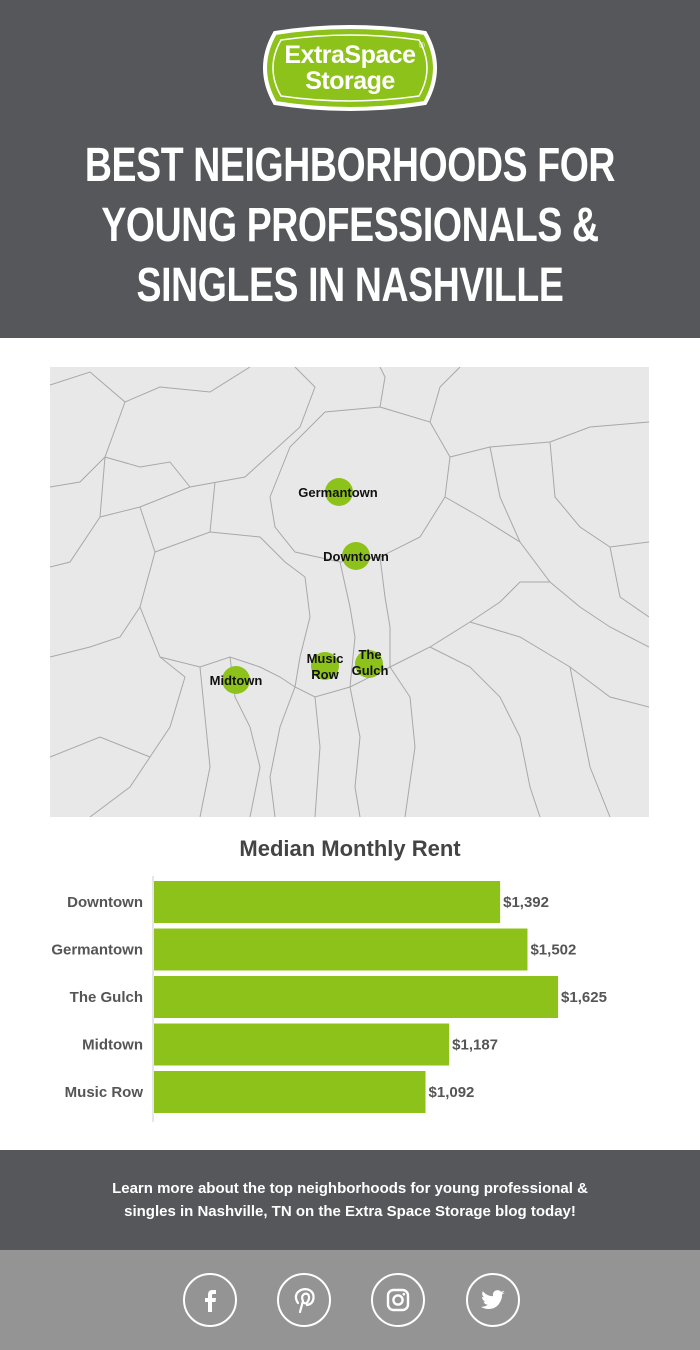 The image size is (700, 1350). Describe the element at coordinates (350, 225) in the screenshot. I see `page-title-line-2: YOUNG PROFESSIONALS &` at that location.